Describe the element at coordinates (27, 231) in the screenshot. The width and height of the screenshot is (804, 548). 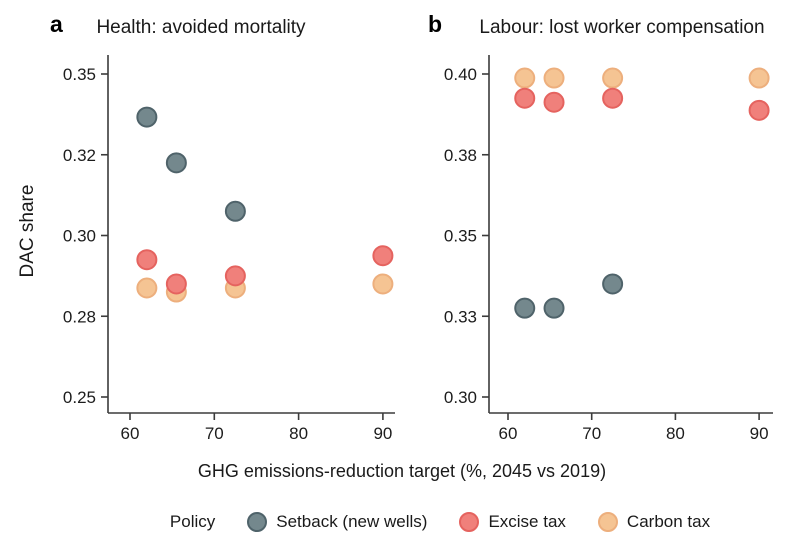
I see `y-axis-title: DAC share` at that location.